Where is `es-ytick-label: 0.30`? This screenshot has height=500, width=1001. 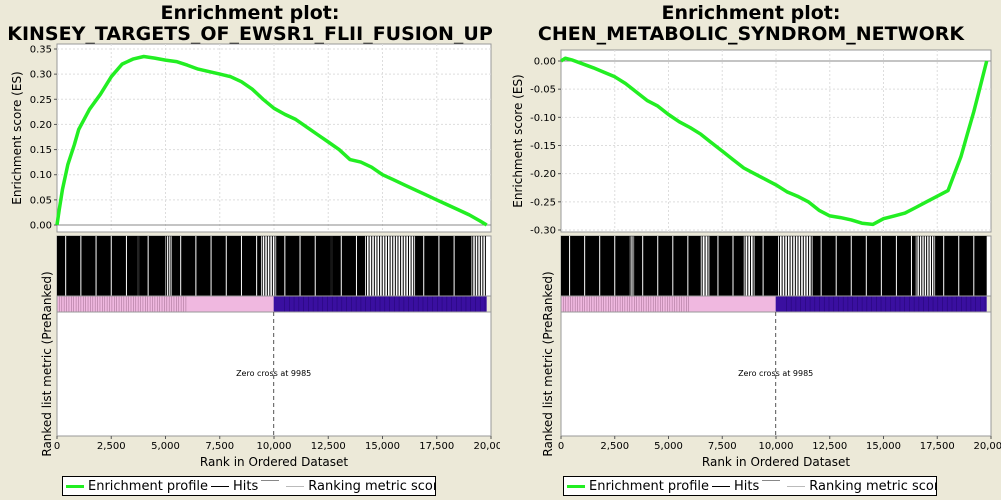
es-ytick-label: 0.30 is located at coordinates (41, 75).